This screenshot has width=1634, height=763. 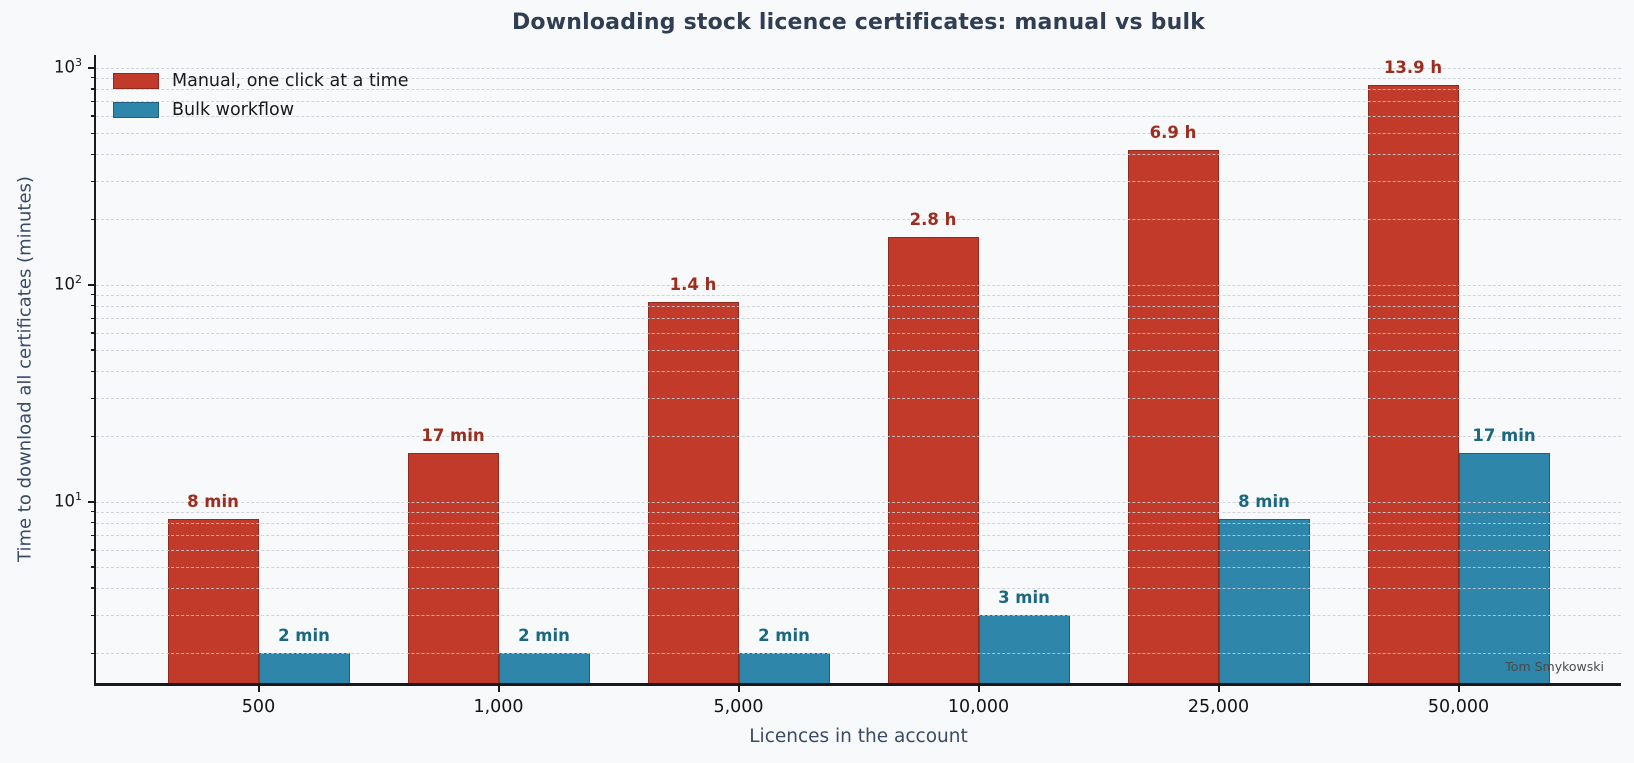 I want to click on bar-value-label: 3 min, so click(x=1024, y=598).